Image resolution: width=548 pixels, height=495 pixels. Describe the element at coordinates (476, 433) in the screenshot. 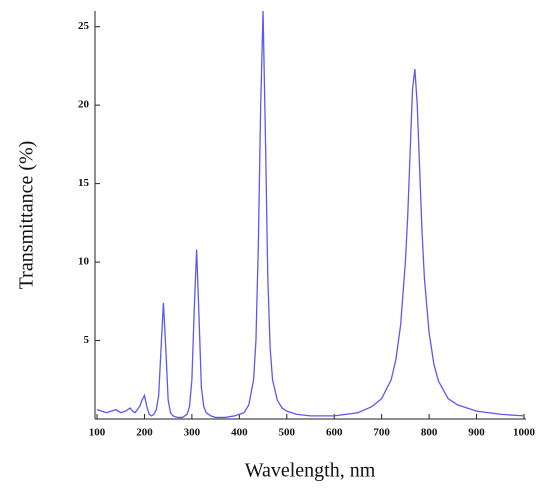

I see `x-tick-label: 900` at that location.